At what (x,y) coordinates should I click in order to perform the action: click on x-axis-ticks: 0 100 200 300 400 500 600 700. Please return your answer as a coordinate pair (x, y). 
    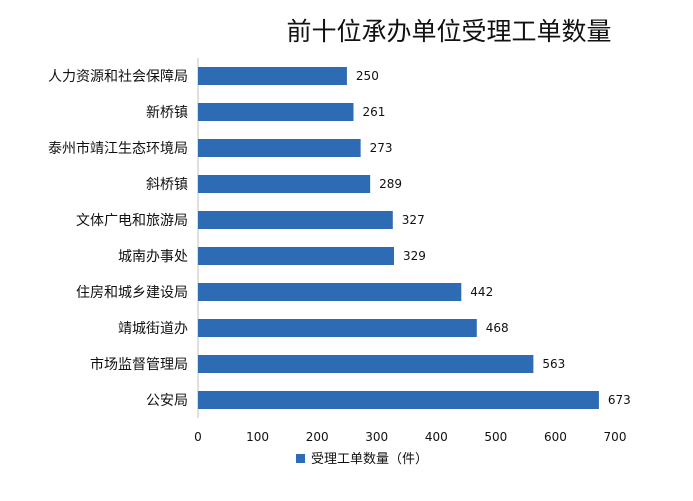
    Looking at the image, I should click on (410, 437).